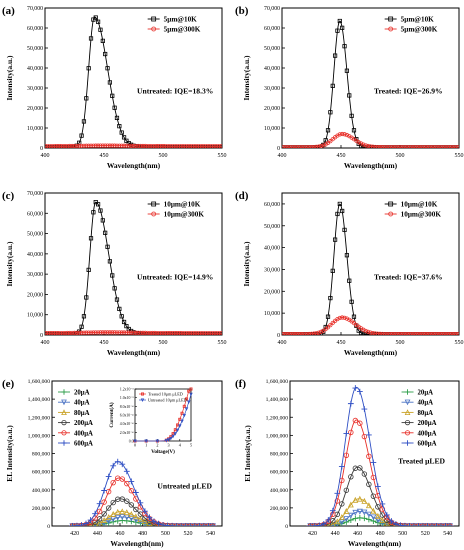 This screenshot has width=464, height=550. What do you see at coordinates (400, 156) in the screenshot?
I see `x-tick-label: 500` at bounding box center [400, 156].